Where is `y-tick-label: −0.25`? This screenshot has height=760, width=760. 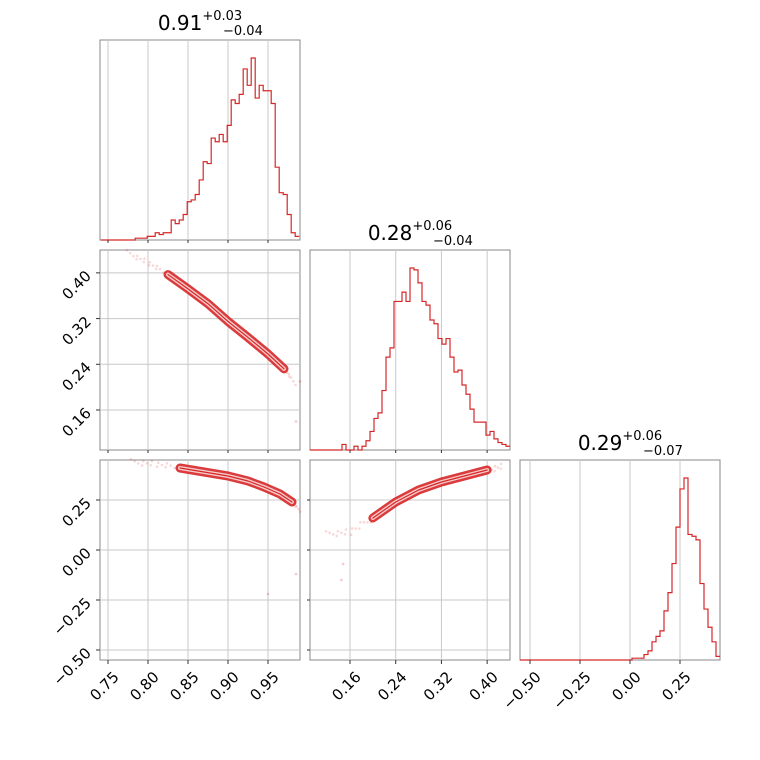
y-tick-label: −0.25 is located at coordinates (72, 616).